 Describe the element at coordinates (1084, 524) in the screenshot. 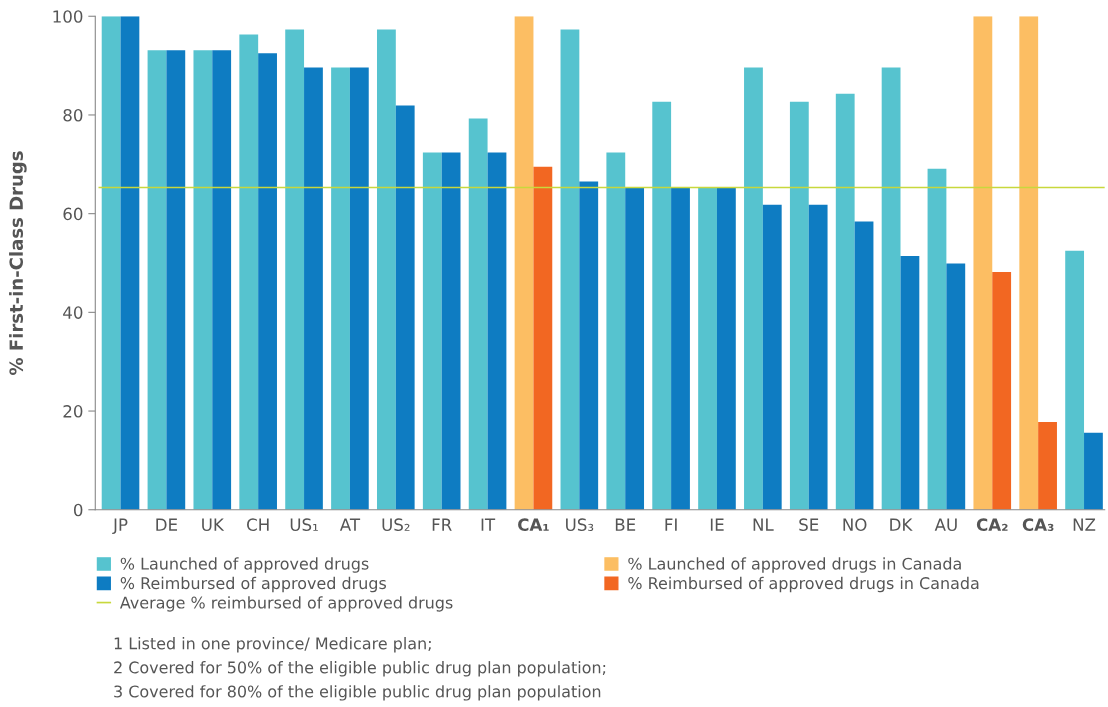

I see `x-tick-label: NZ` at that location.